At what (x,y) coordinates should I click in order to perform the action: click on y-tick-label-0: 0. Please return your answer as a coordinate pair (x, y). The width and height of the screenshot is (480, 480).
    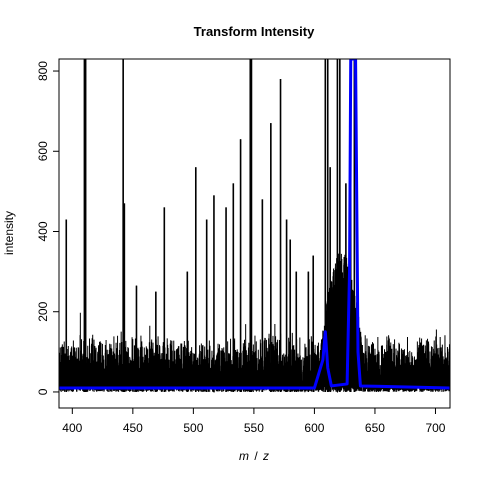
    Looking at the image, I should click on (43, 391).